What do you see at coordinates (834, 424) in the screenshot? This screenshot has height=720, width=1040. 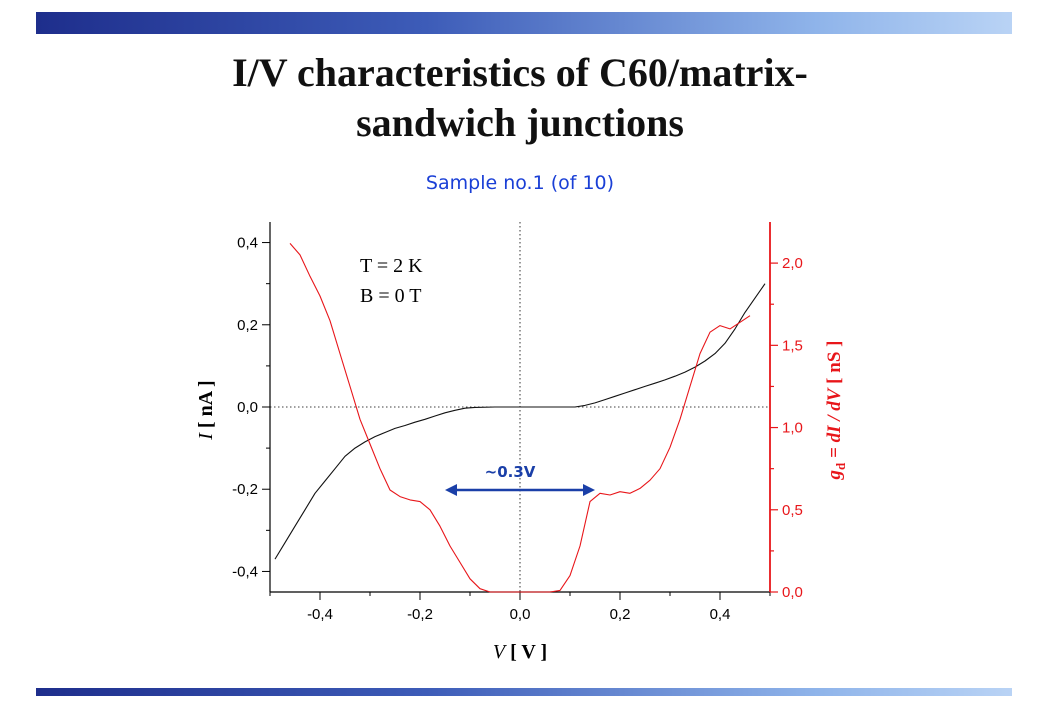 I see `y-right-axis-rest: = dI / dV` at bounding box center [834, 424].